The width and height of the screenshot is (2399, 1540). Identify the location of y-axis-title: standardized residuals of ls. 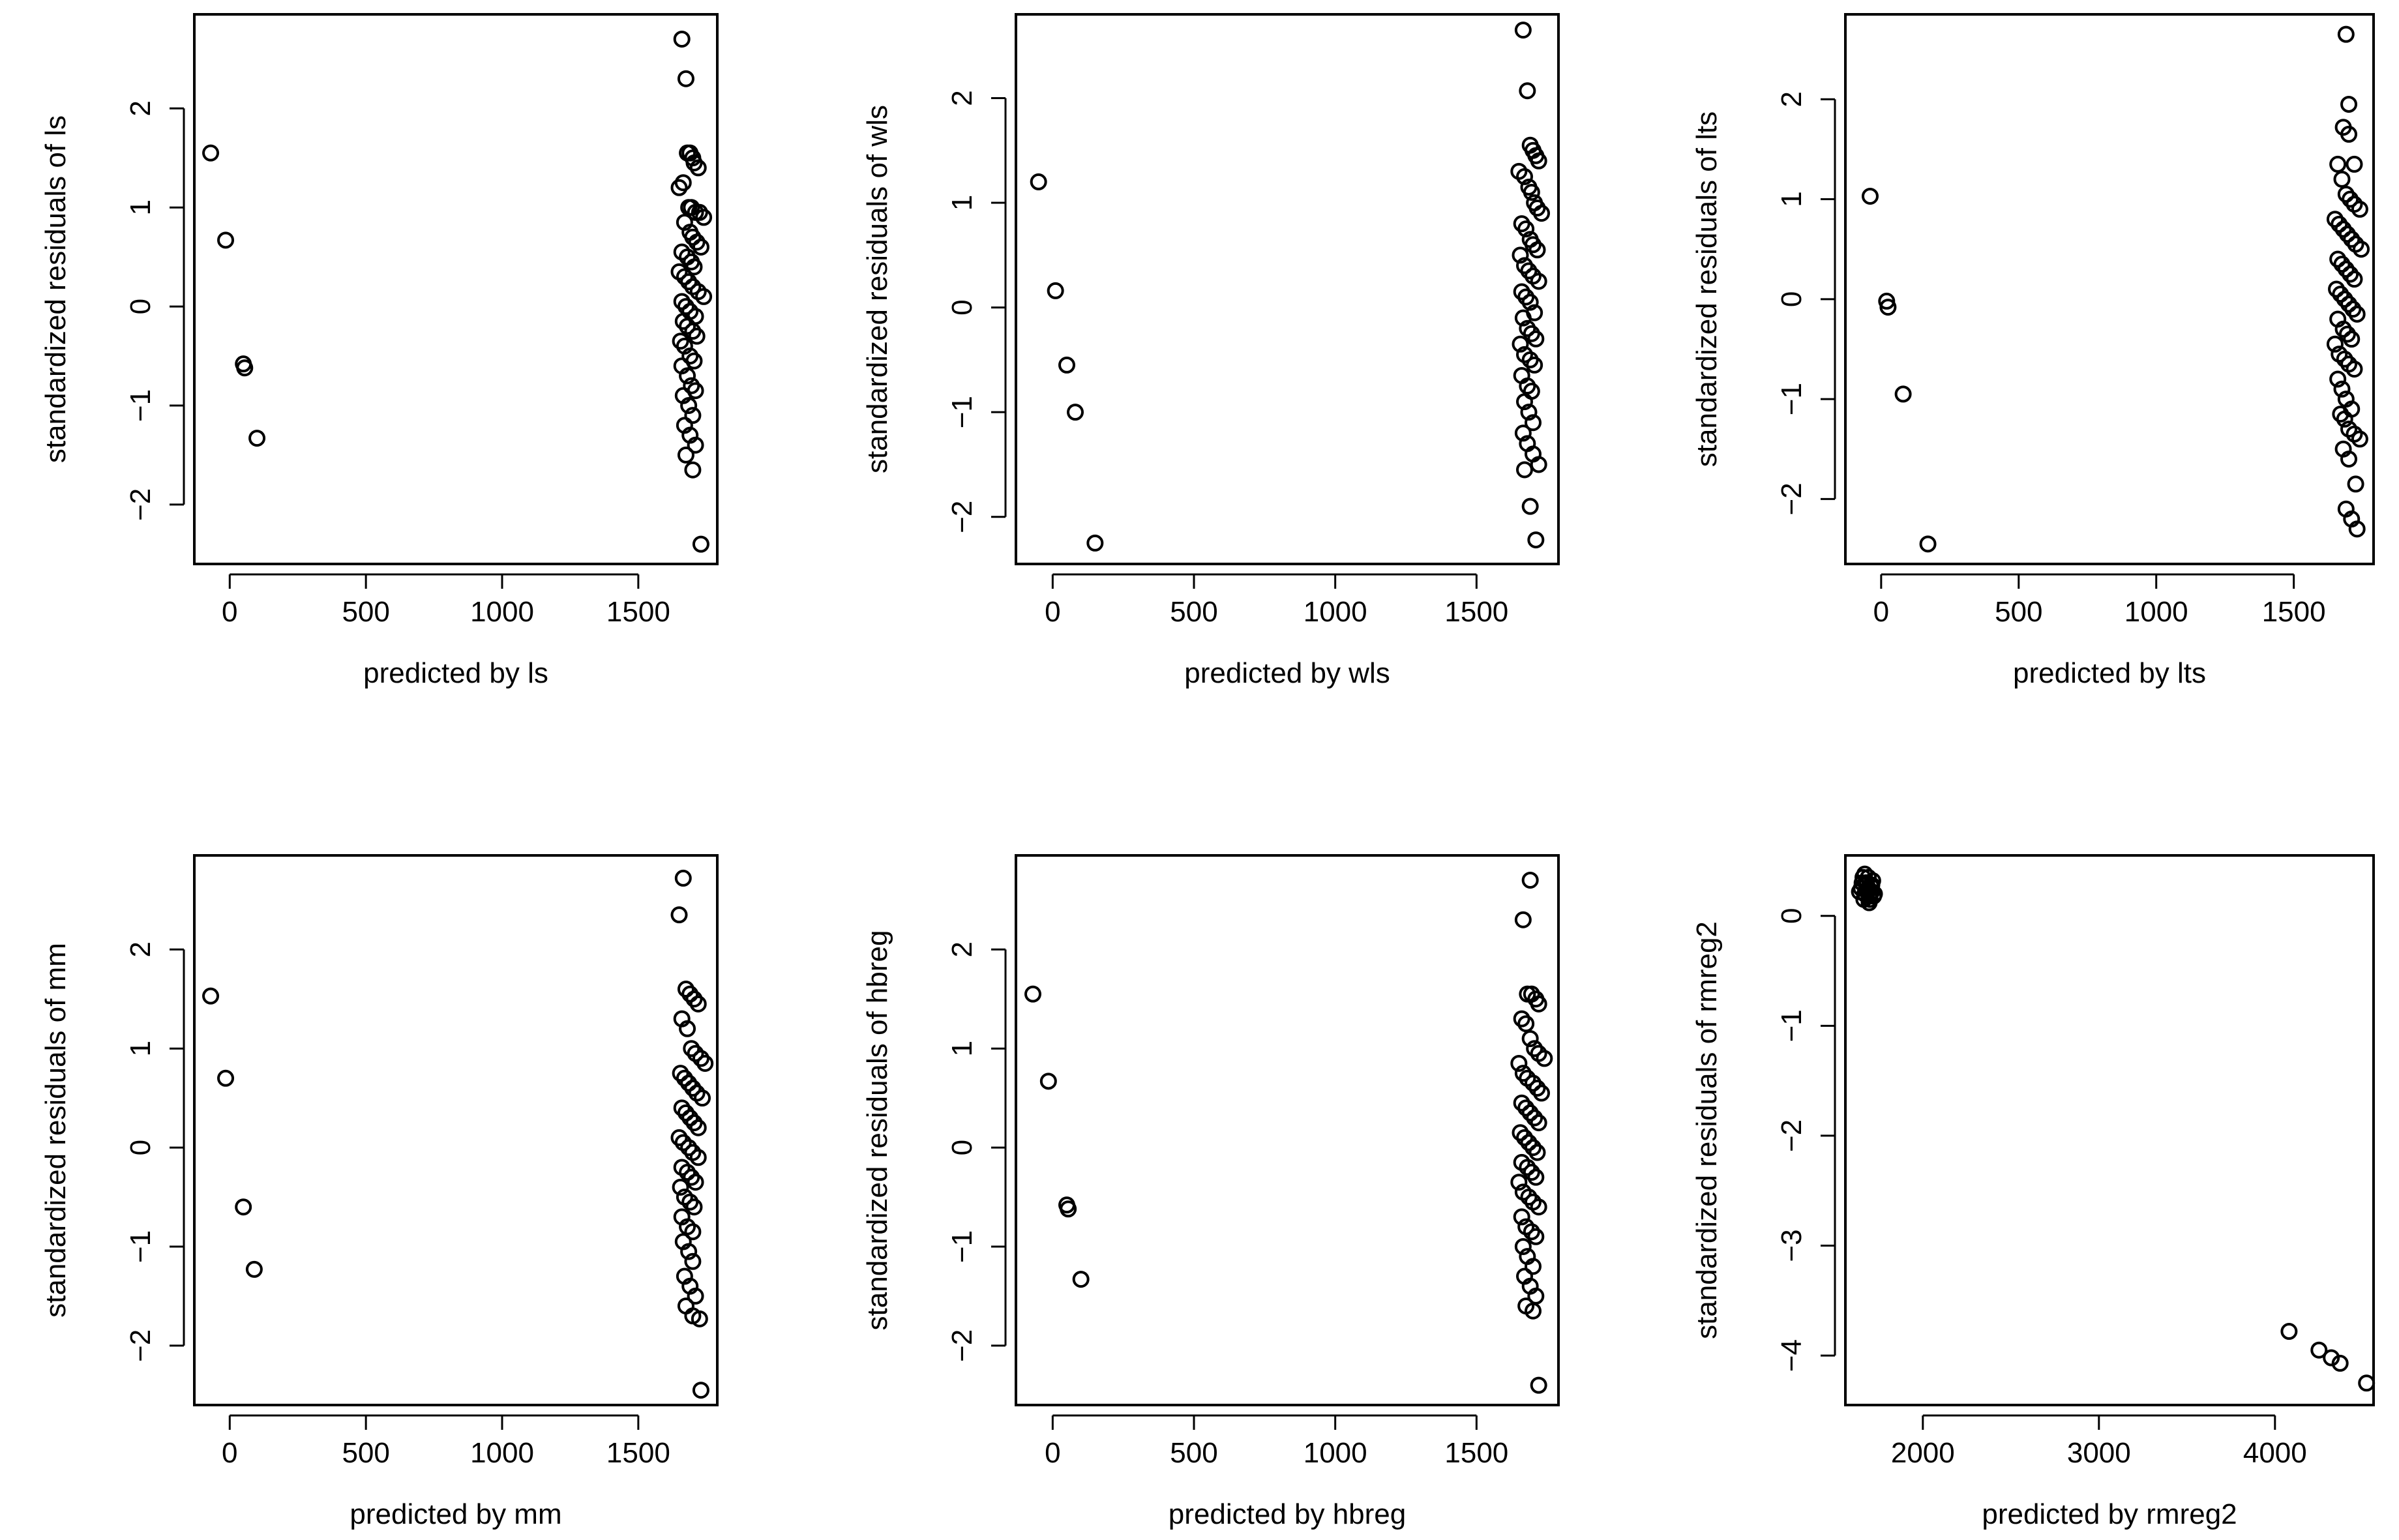
(56, 289).